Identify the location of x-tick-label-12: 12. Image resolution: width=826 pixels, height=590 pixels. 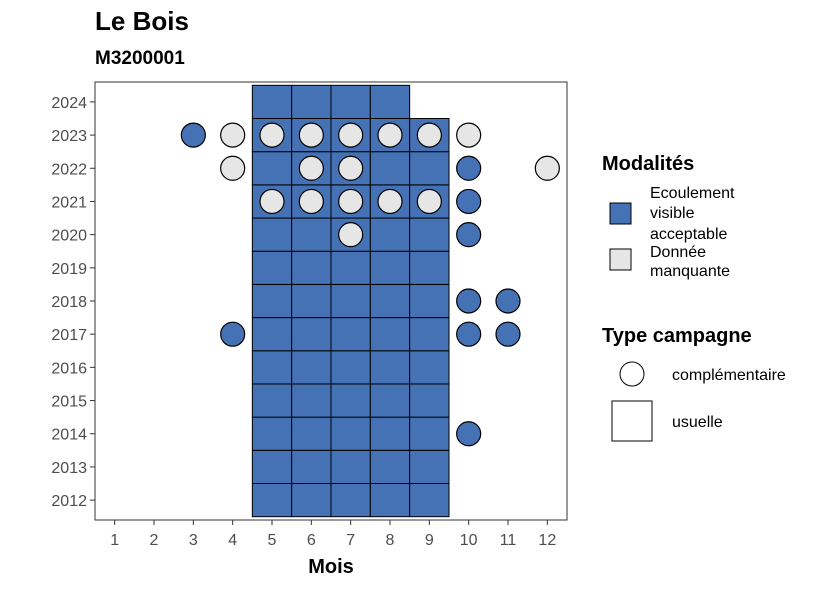
(547, 540).